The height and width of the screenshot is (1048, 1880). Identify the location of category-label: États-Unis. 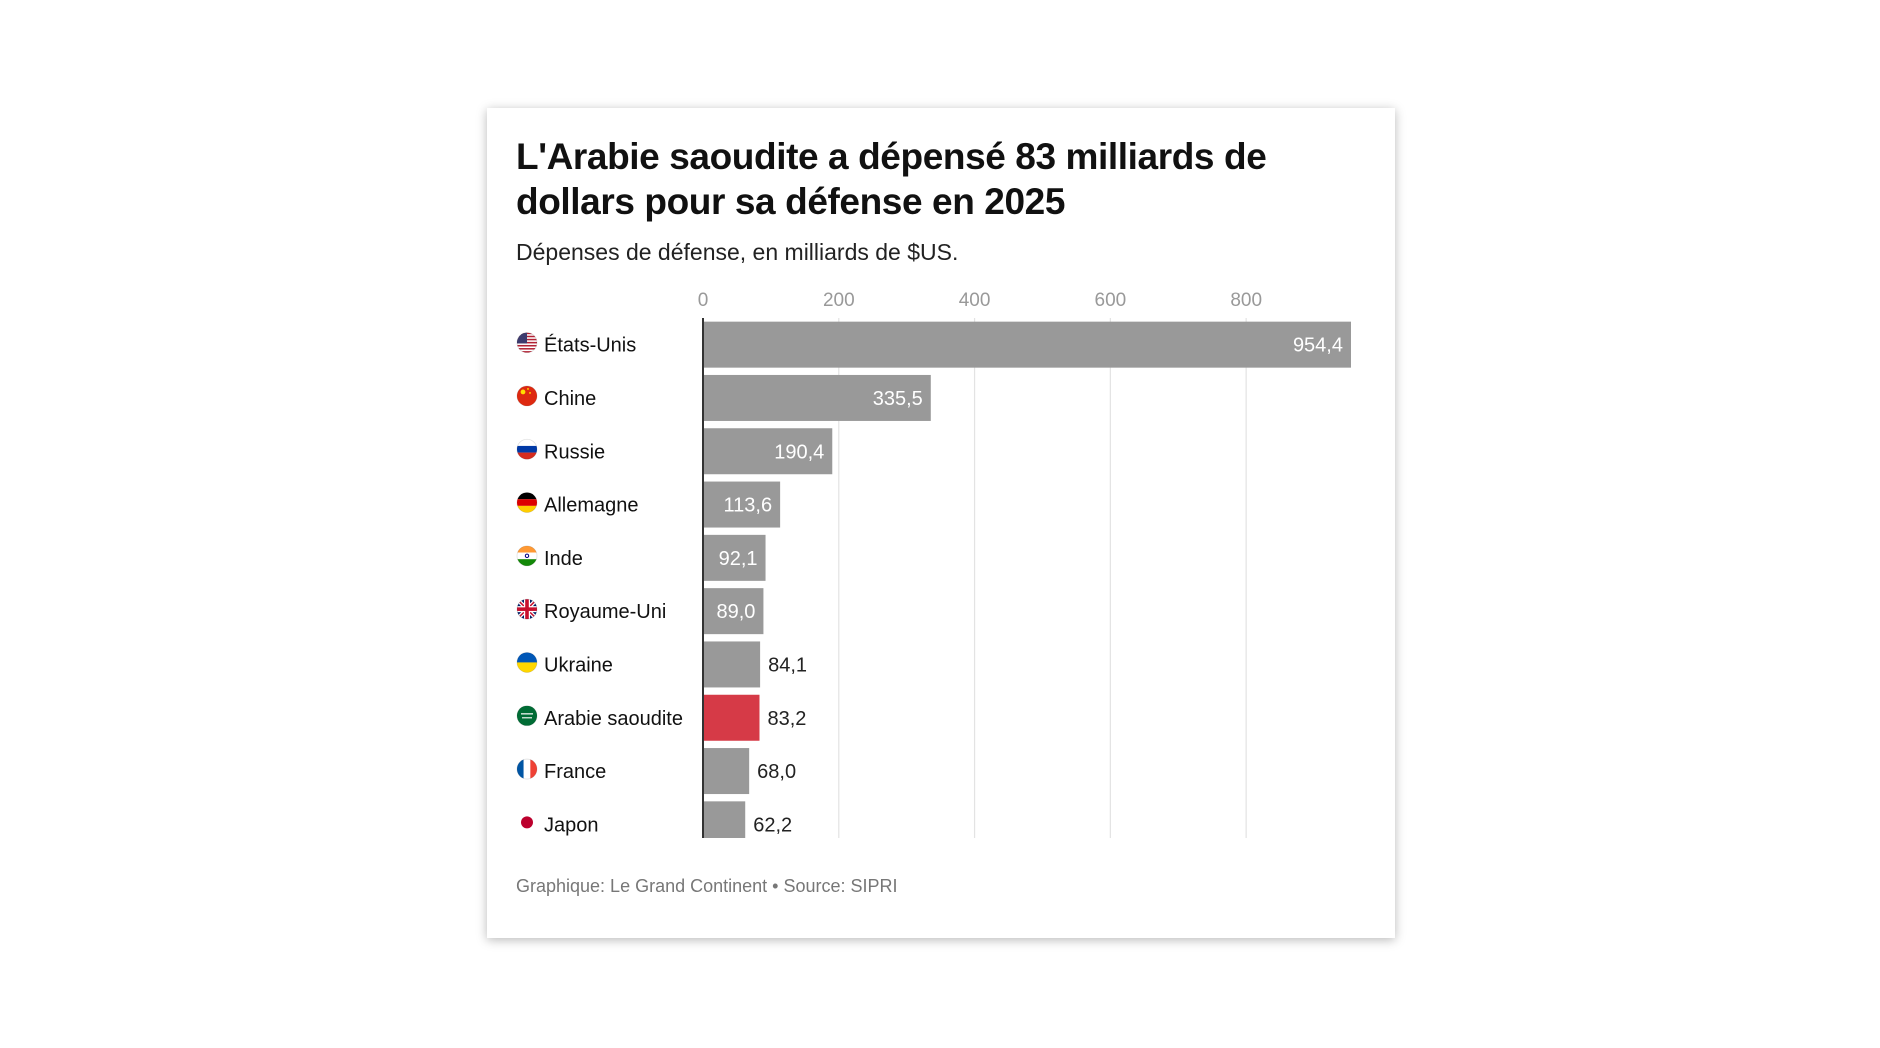
(590, 345).